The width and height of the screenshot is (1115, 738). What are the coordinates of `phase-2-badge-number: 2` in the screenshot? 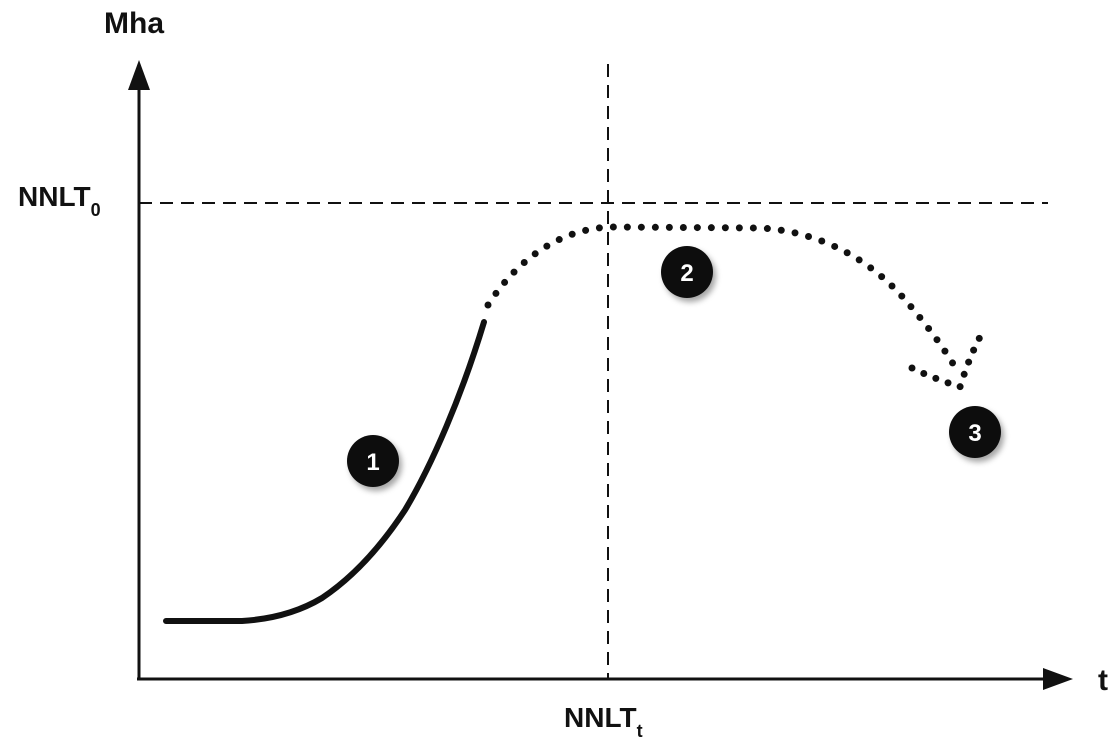 It's located at (686, 273).